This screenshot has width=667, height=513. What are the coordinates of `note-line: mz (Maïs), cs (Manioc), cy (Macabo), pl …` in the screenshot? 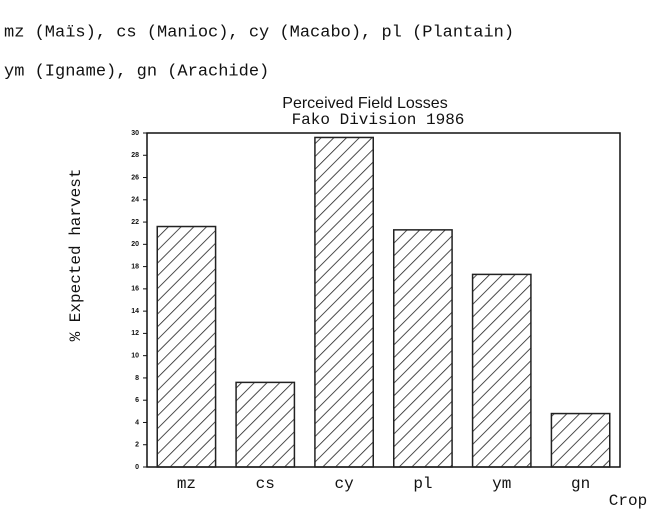 It's located at (259, 32).